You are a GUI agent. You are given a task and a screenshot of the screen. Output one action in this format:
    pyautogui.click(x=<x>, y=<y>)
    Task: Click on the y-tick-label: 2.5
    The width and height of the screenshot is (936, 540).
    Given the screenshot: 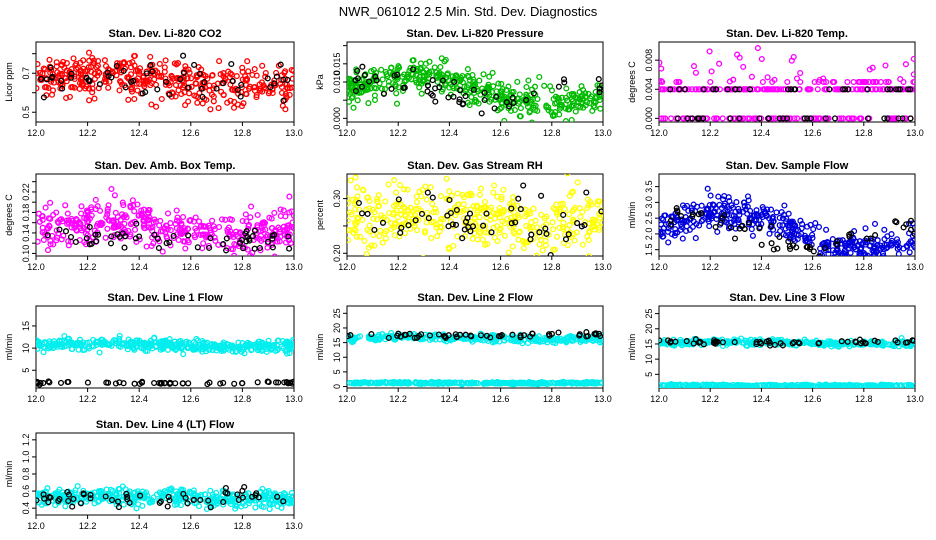 What is the action you would take?
    pyautogui.click(x=649, y=218)
    